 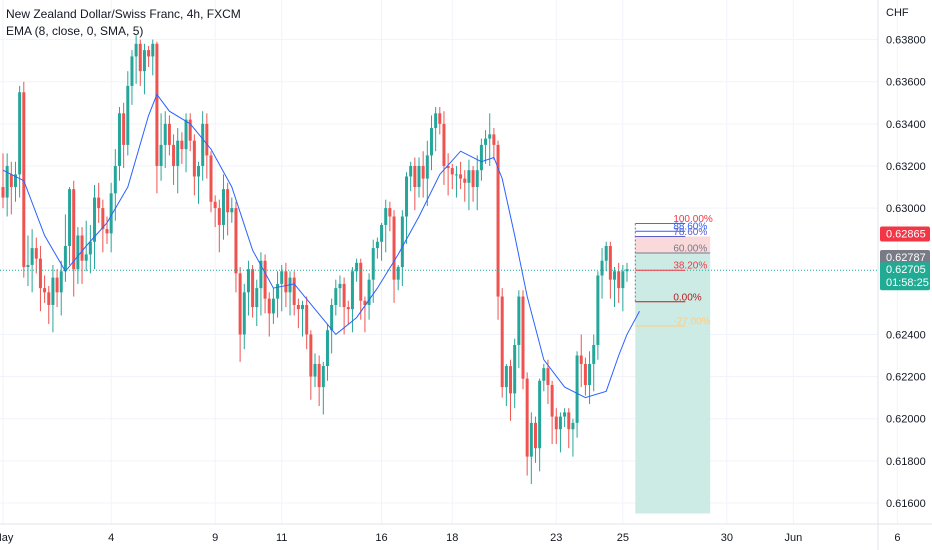 What do you see at coordinates (897, 13) in the screenshot?
I see `currency-label: CHF` at bounding box center [897, 13].